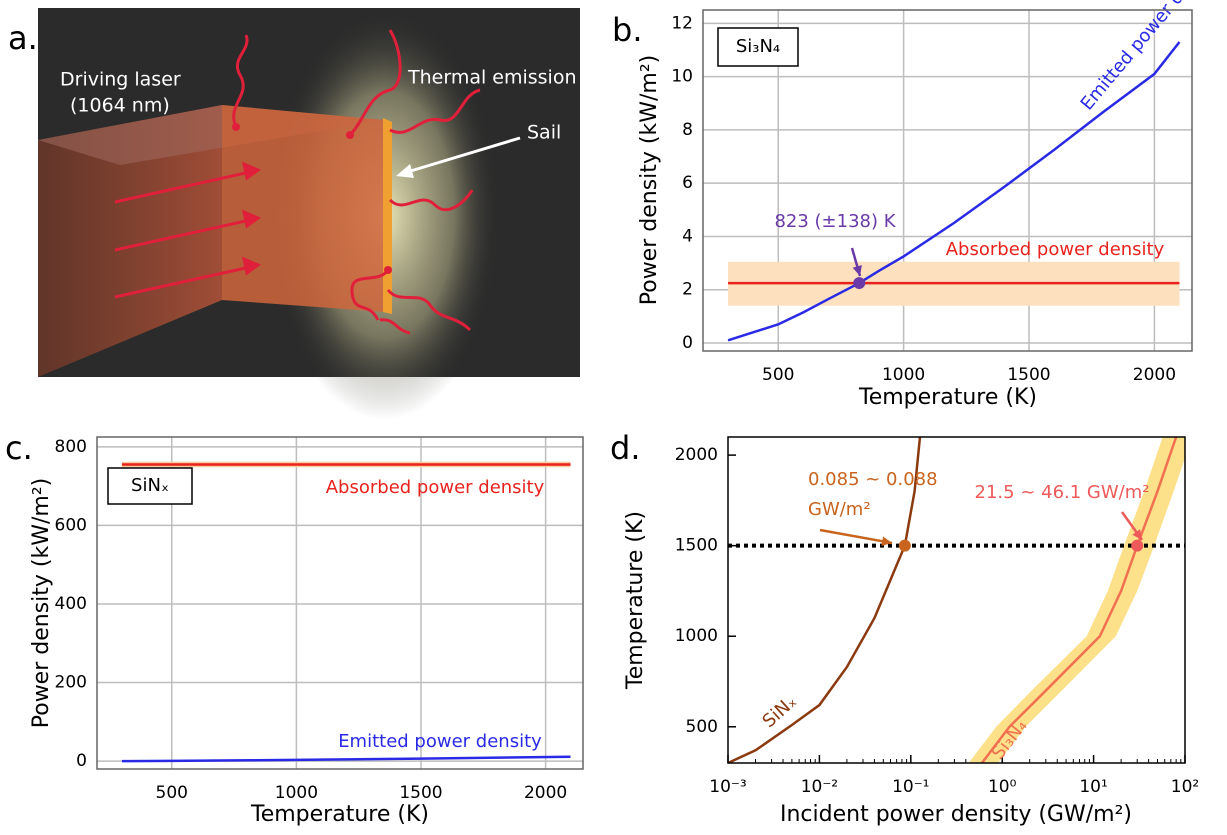 Image resolution: width=1227 pixels, height=835 pixels. Describe the element at coordinates (71, 604) in the screenshot. I see `y-tick-label: 400` at that location.